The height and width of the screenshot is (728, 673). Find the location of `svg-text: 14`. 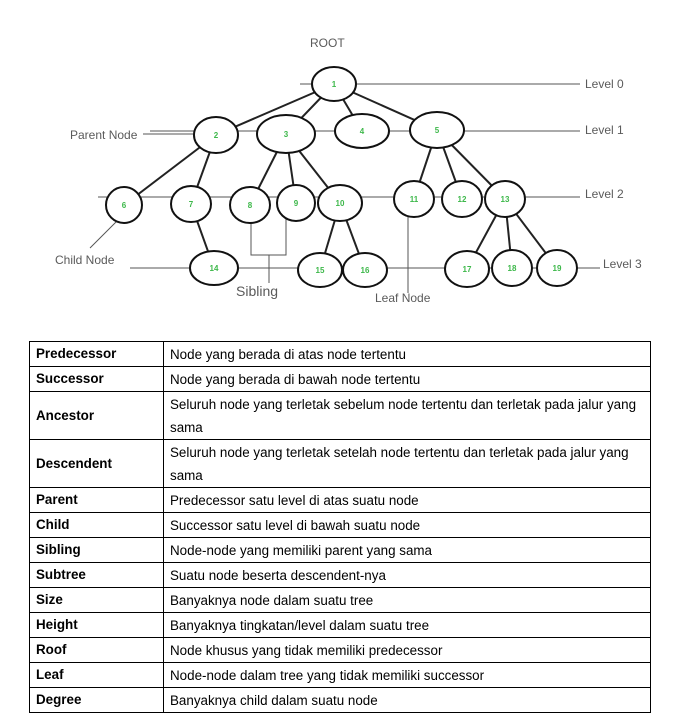

svg-text: 14 is located at coordinates (214, 268).